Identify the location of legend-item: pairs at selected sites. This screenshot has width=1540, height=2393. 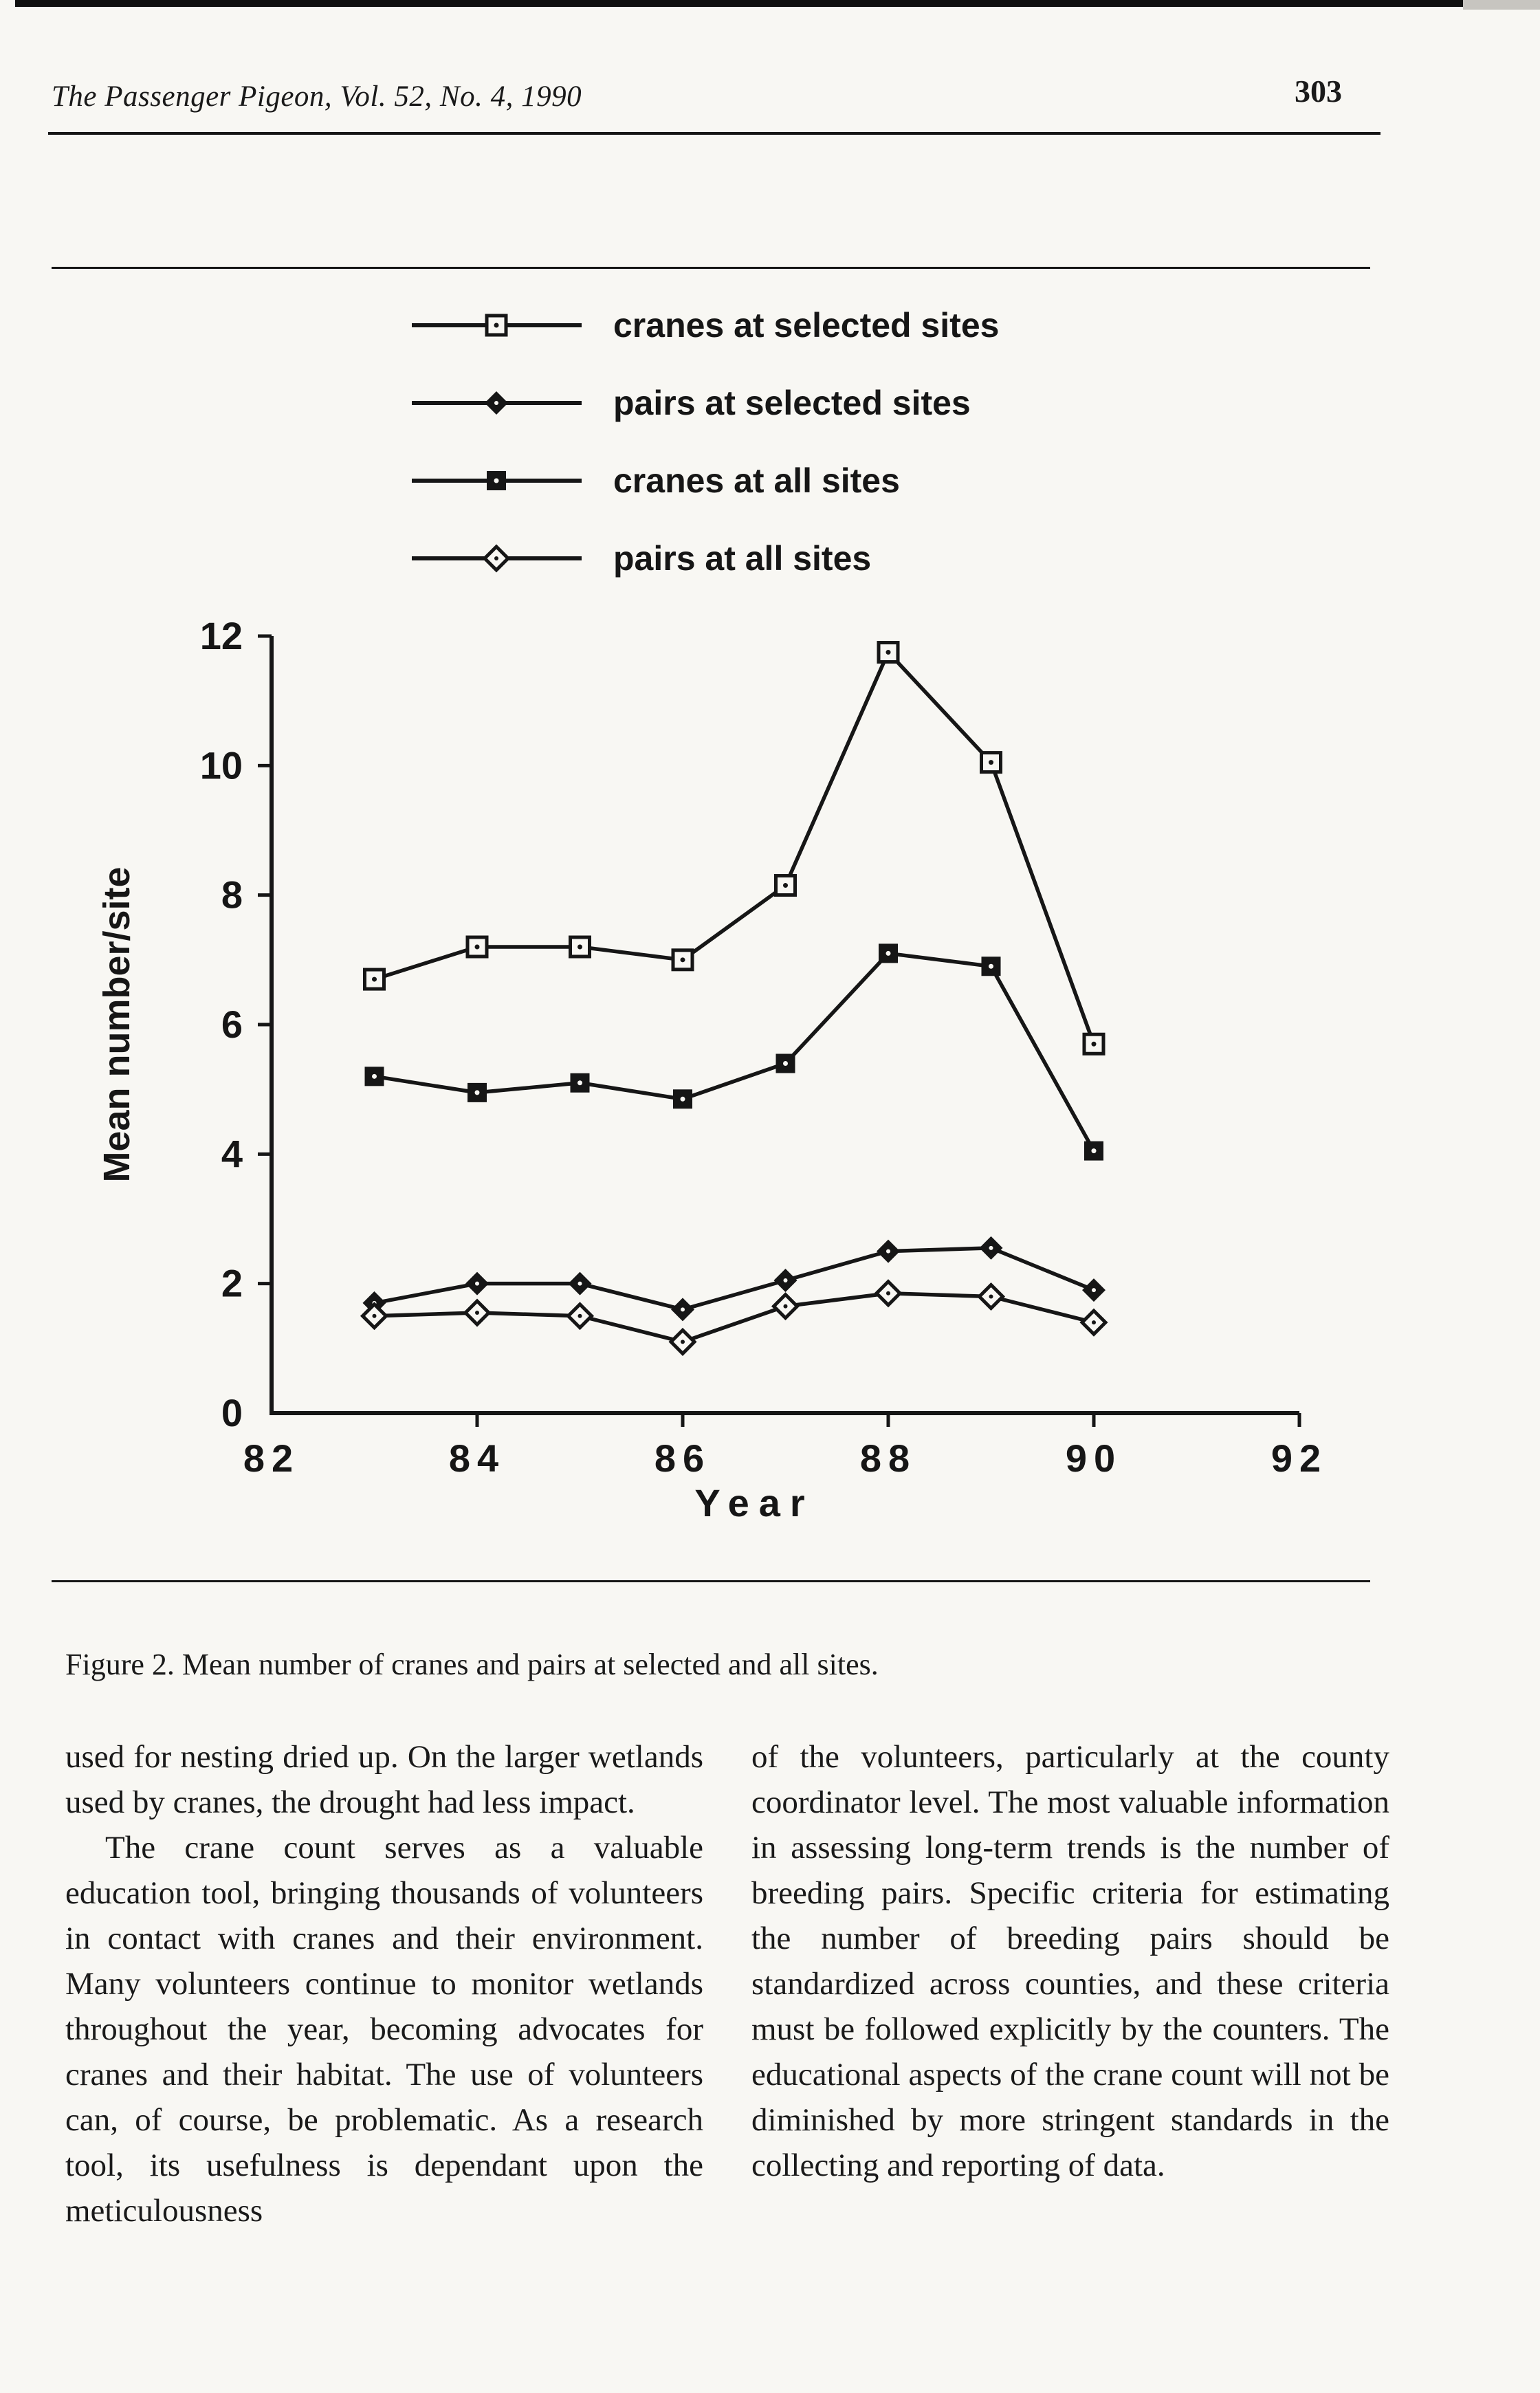
(704, 402).